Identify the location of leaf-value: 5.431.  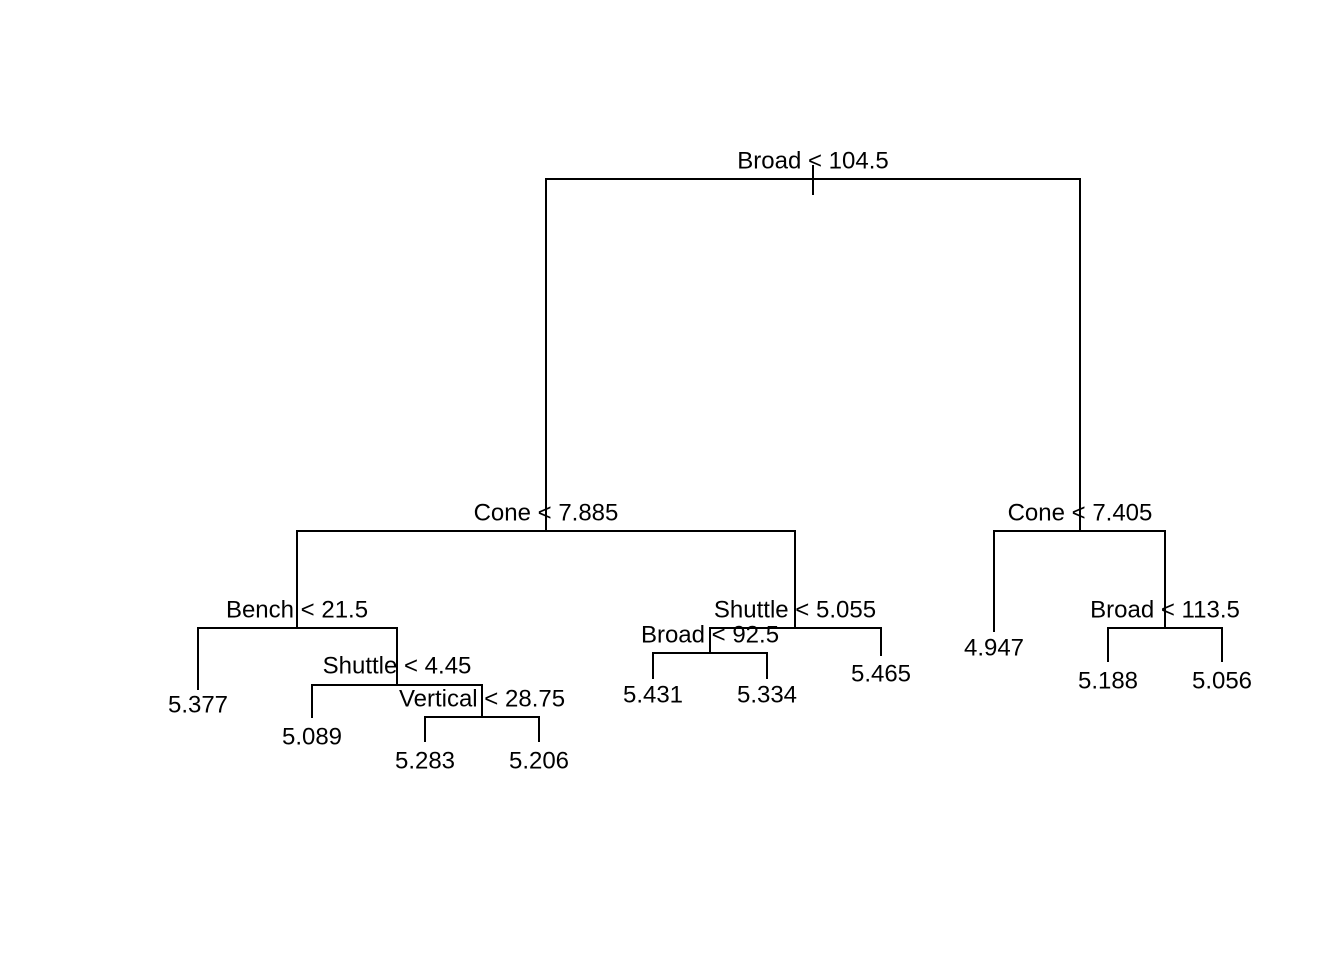
(653, 694).